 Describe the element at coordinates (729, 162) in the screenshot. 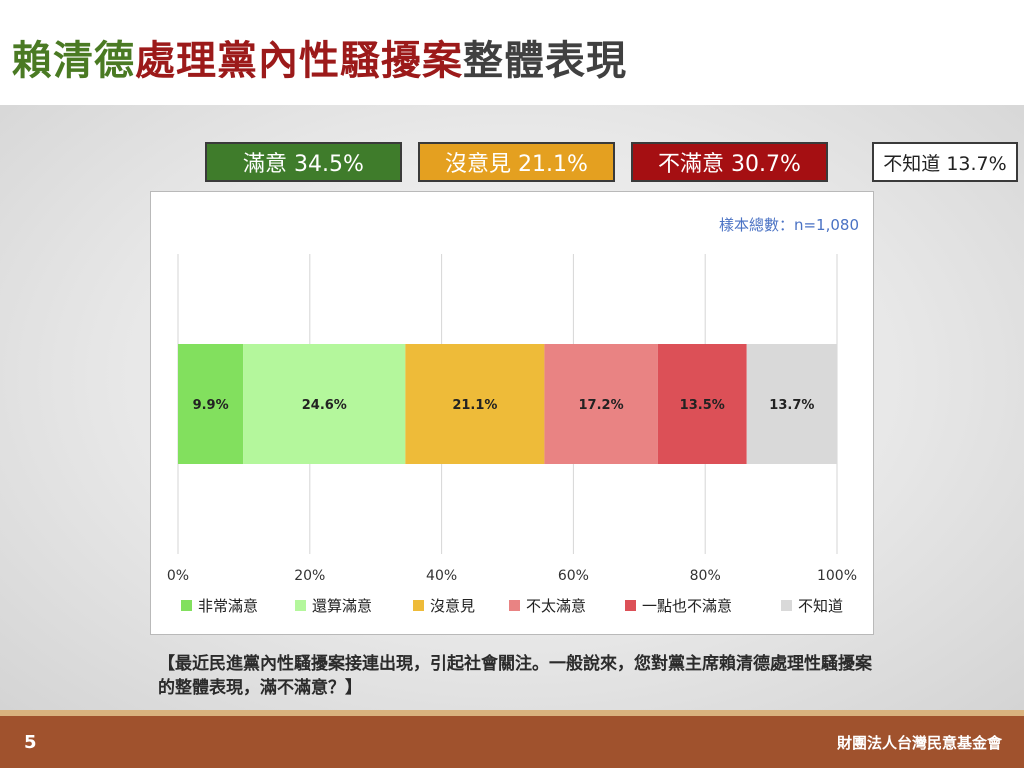

I see `summary-dissatisfied-box: 不滿意 30.7%` at that location.